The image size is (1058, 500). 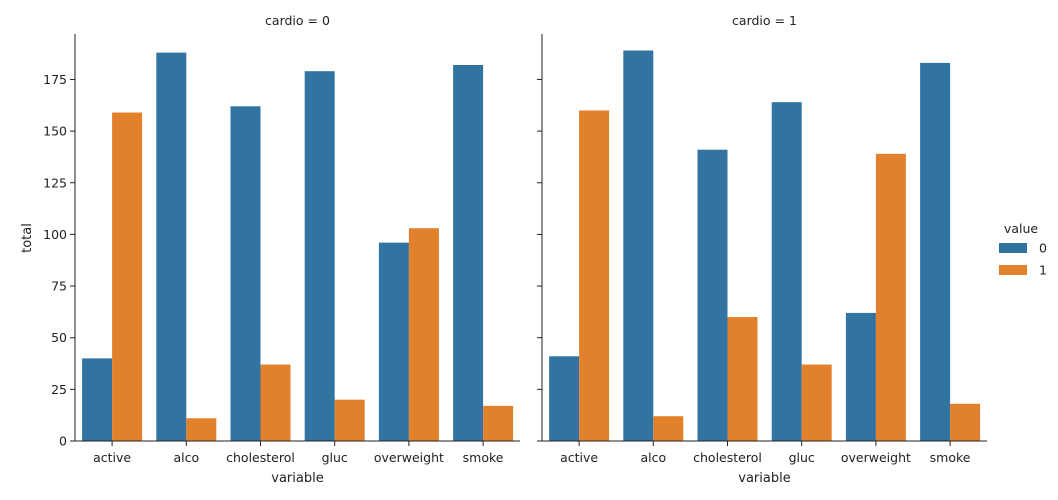 What do you see at coordinates (1043, 270) in the screenshot?
I see `legend-label: 1` at bounding box center [1043, 270].